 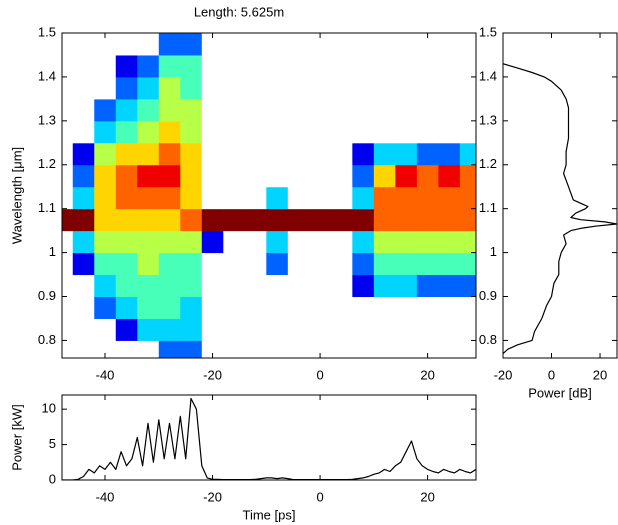 What do you see at coordinates (560, 195) in the screenshot?
I see `axes-frame` at bounding box center [560, 195].